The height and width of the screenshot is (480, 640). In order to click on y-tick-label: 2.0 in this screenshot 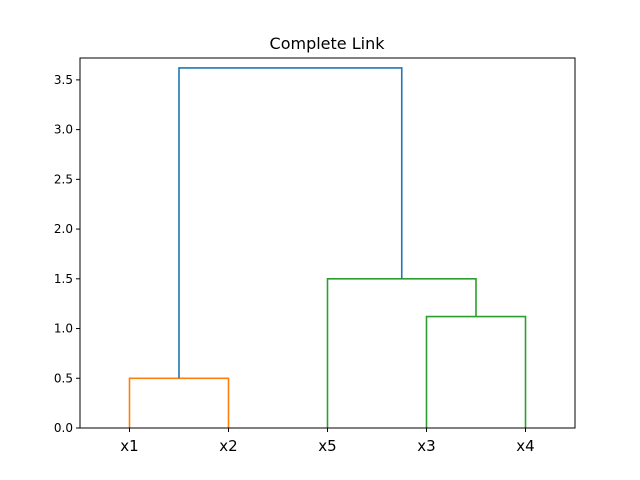, I will do `click(63, 229)`.